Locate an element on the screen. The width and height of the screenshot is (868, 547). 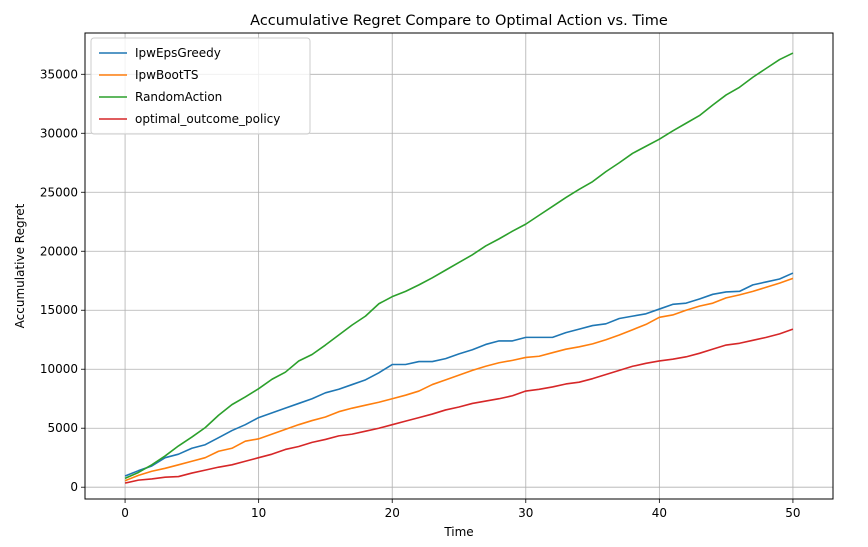
legend-label: IpwBootTS is located at coordinates (167, 75).